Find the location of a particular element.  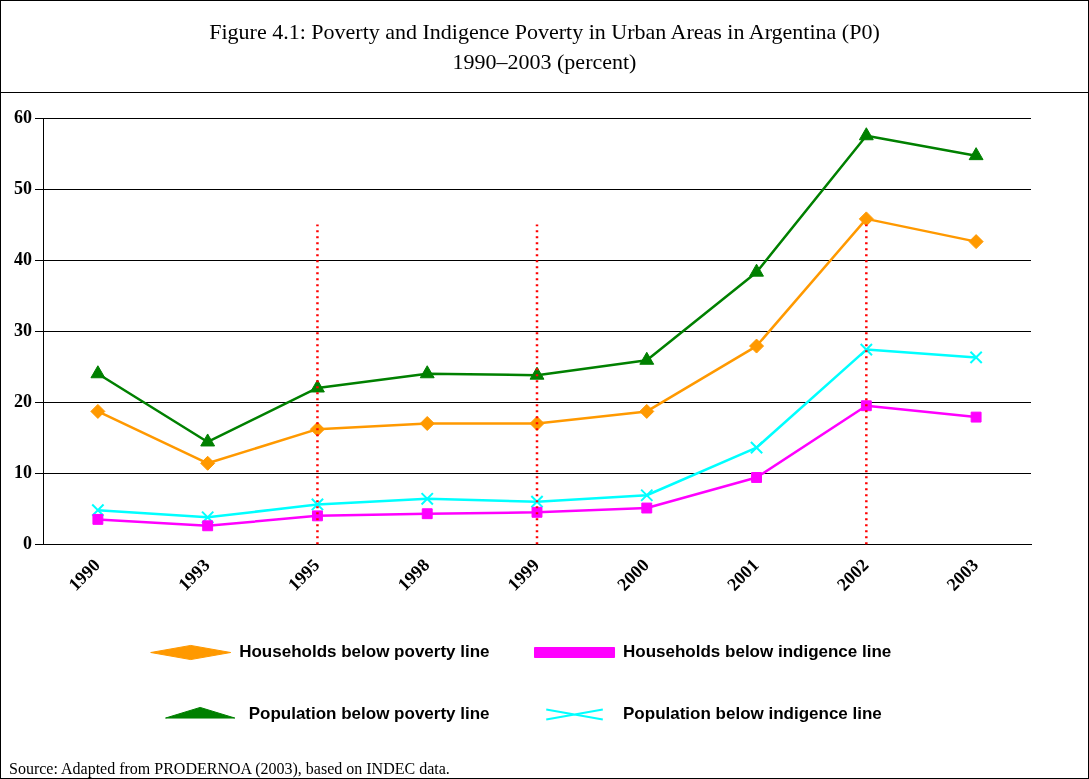

chart-title: Figure 4.1: Poverty and Indigence Poverty in Urban Areas in Argentina (P0) 1990–2003 (percent) is located at coordinates (544, 47).